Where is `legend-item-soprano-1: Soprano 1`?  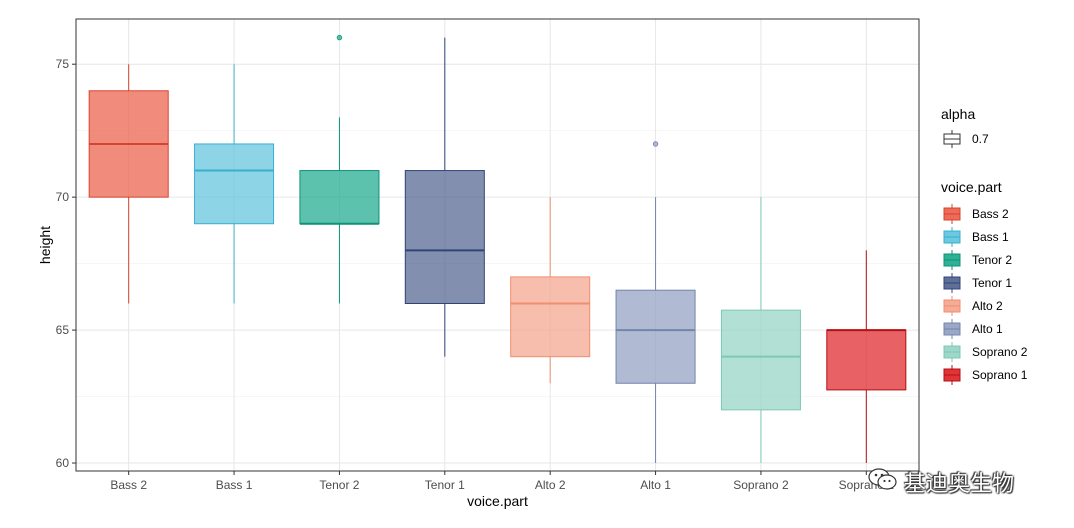
legend-item-soprano-1: Soprano 1 is located at coordinates (985, 375).